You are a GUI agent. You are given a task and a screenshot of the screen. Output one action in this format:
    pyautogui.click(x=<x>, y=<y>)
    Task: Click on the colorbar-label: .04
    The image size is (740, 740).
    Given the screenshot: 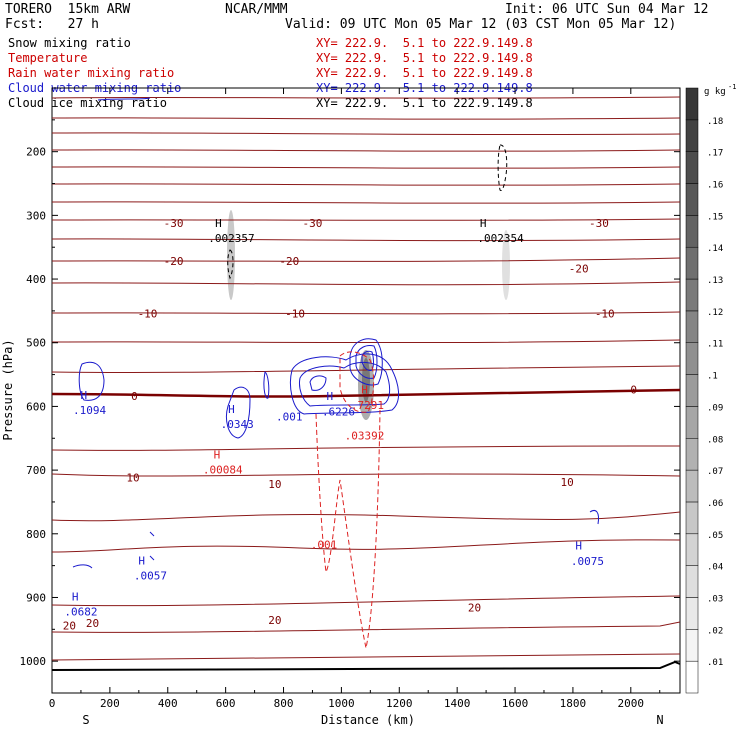 What is the action you would take?
    pyautogui.click(x=715, y=568)
    